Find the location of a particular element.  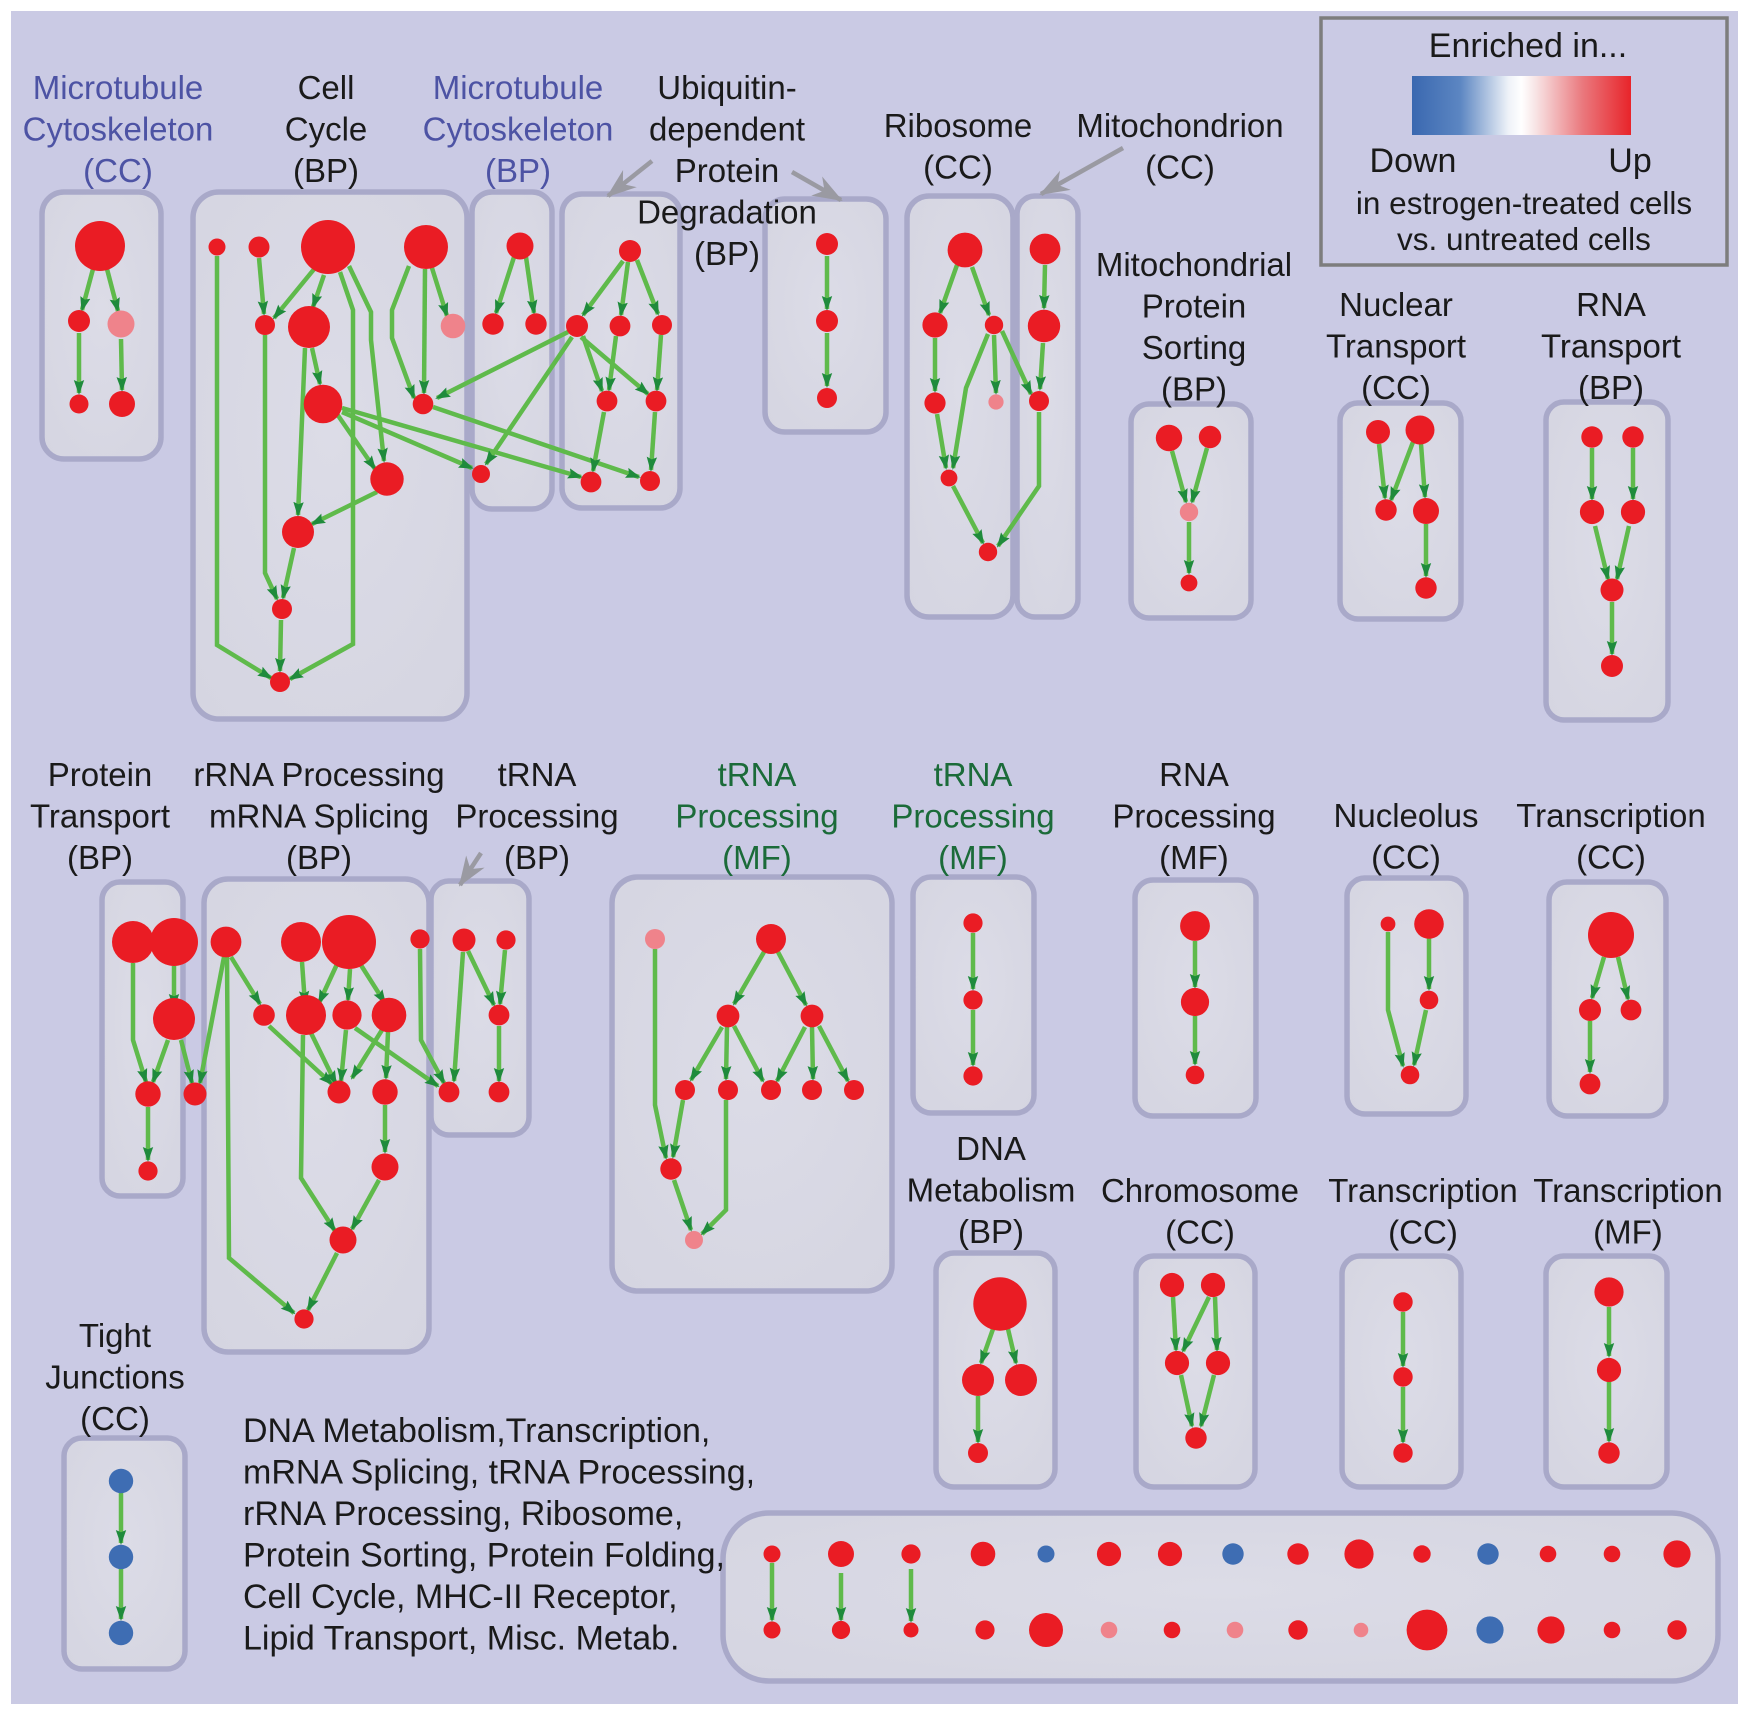

svg-text: Ribosome is located at coordinates (958, 125).